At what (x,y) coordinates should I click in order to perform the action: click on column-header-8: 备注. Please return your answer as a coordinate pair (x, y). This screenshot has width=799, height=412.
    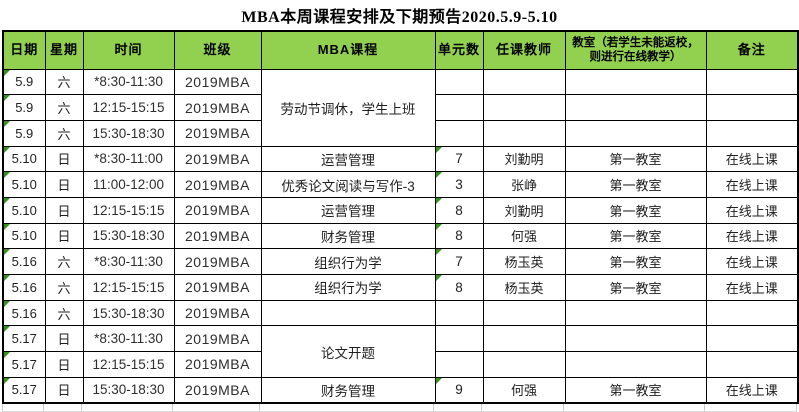
    Looking at the image, I should click on (752, 50).